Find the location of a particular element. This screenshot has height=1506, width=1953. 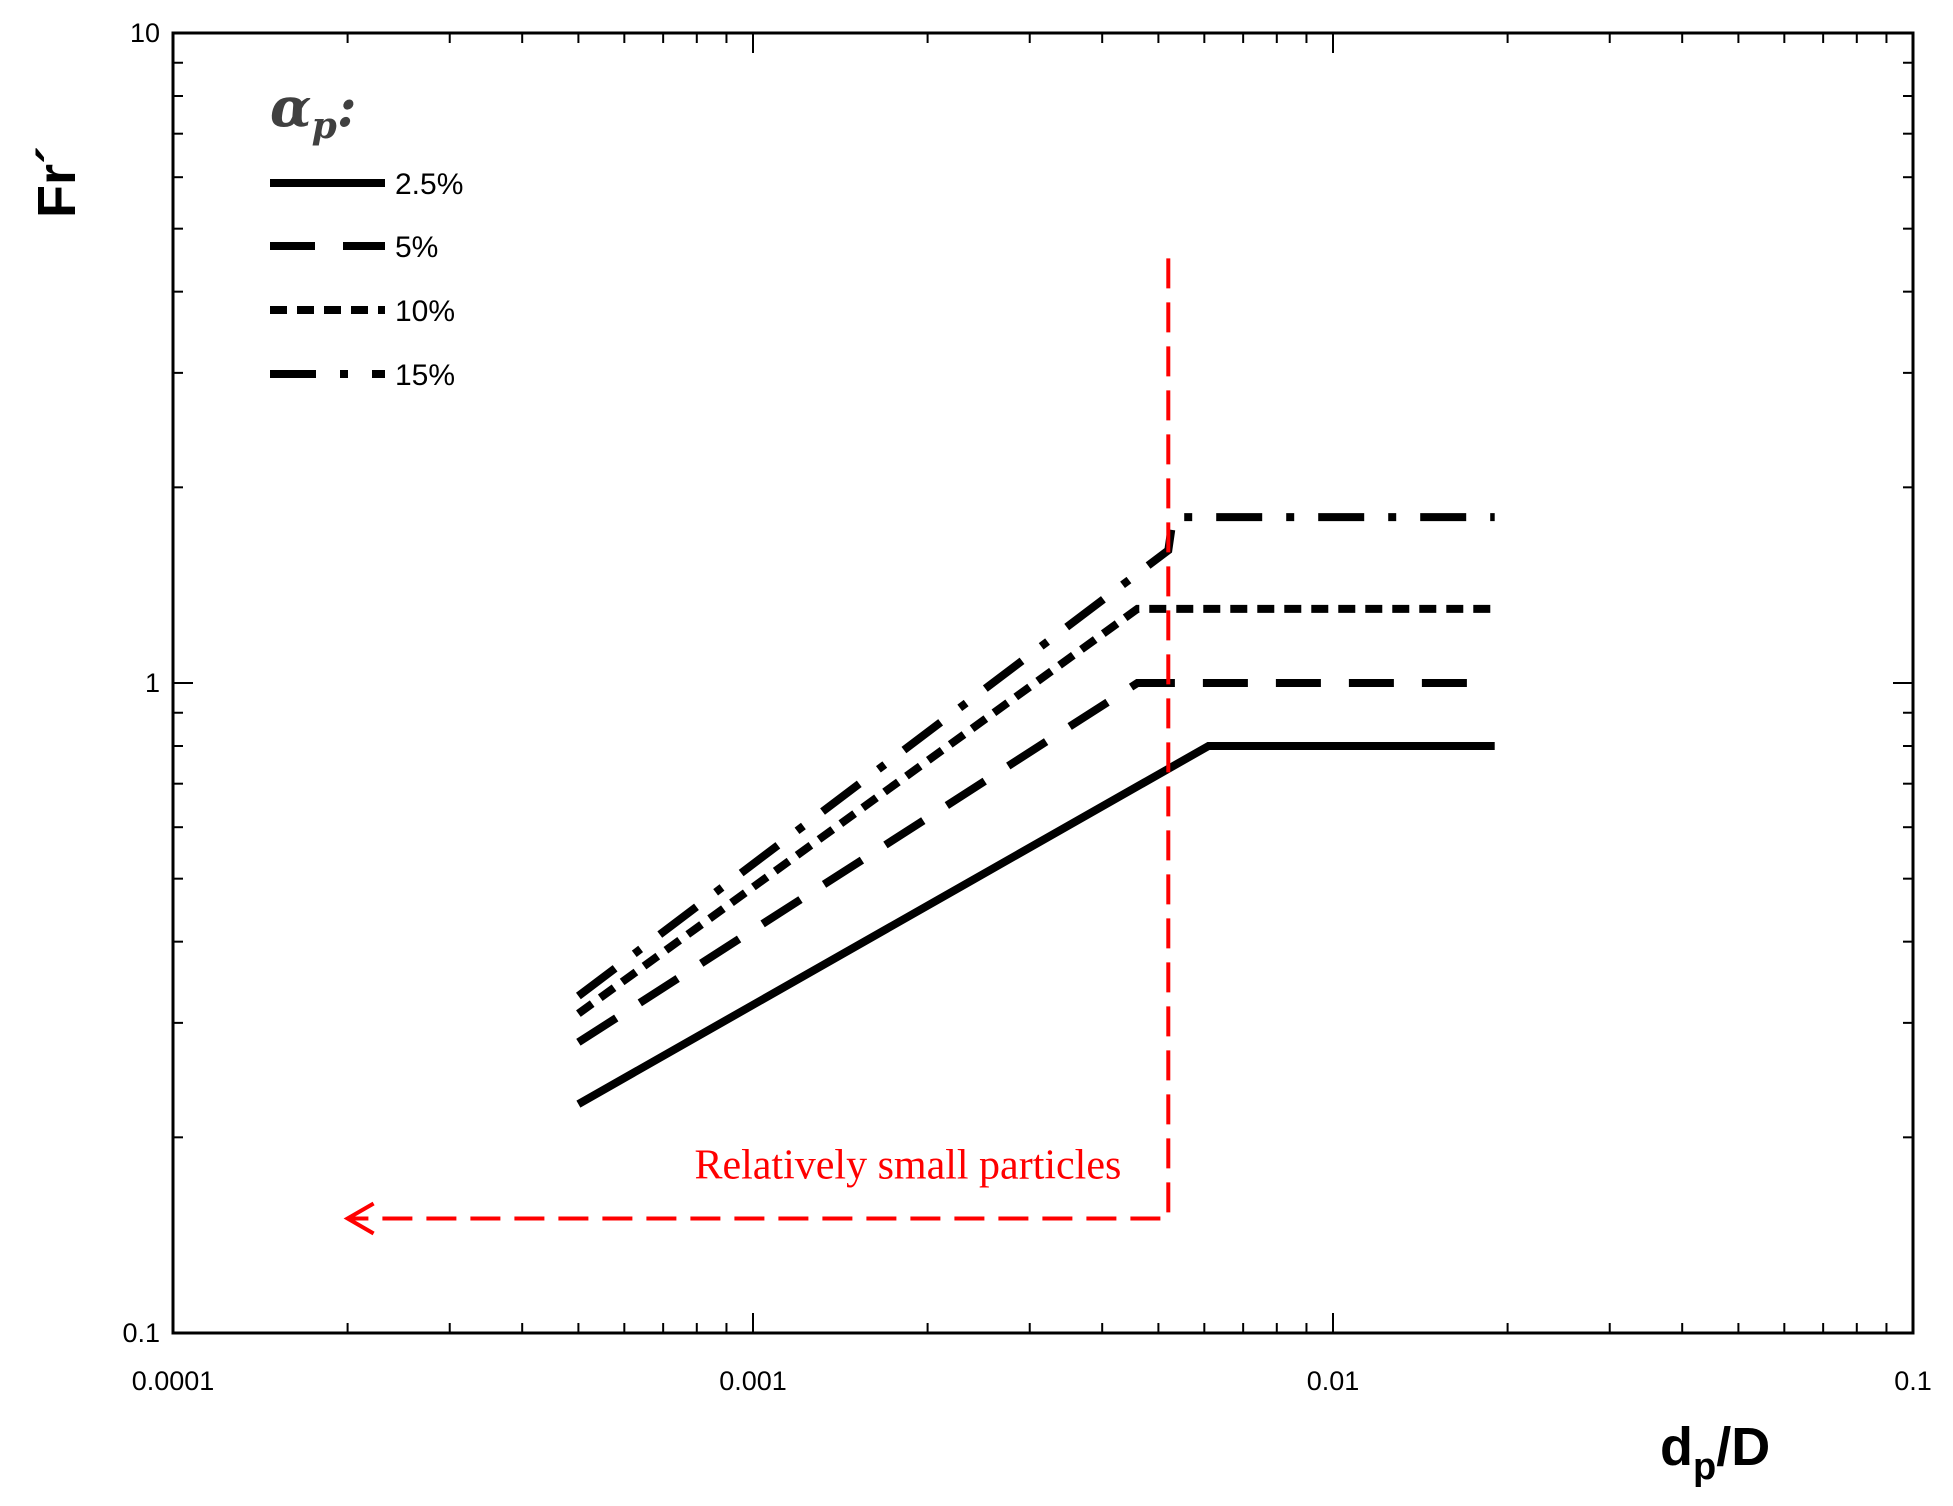

series-line-2-5pct is located at coordinates (1035, 925).